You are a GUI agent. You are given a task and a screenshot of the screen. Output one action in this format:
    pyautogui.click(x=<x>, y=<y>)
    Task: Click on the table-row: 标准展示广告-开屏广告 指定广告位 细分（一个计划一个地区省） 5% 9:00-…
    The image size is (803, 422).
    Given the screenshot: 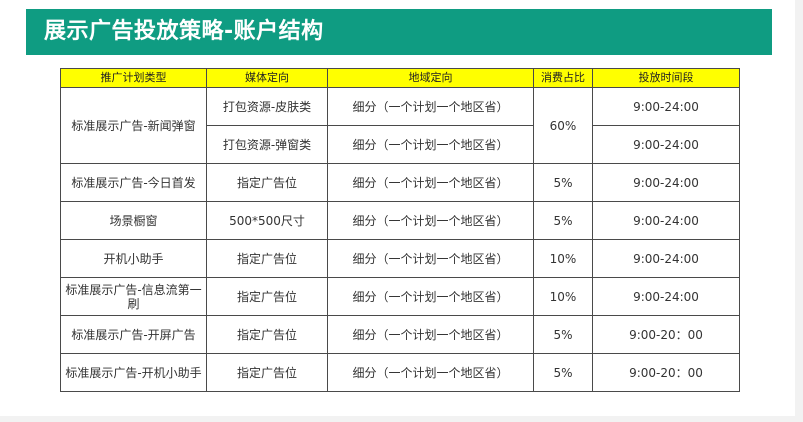 What is the action you would take?
    pyautogui.click(x=400, y=334)
    